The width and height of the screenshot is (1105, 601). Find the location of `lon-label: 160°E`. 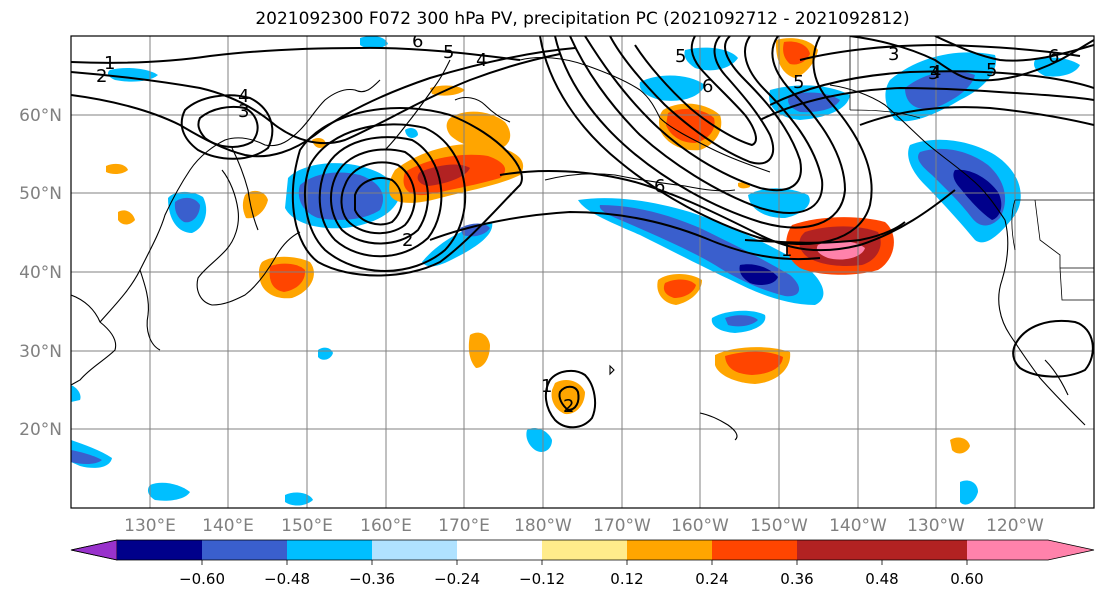

lon-label: 160°E is located at coordinates (386, 526).